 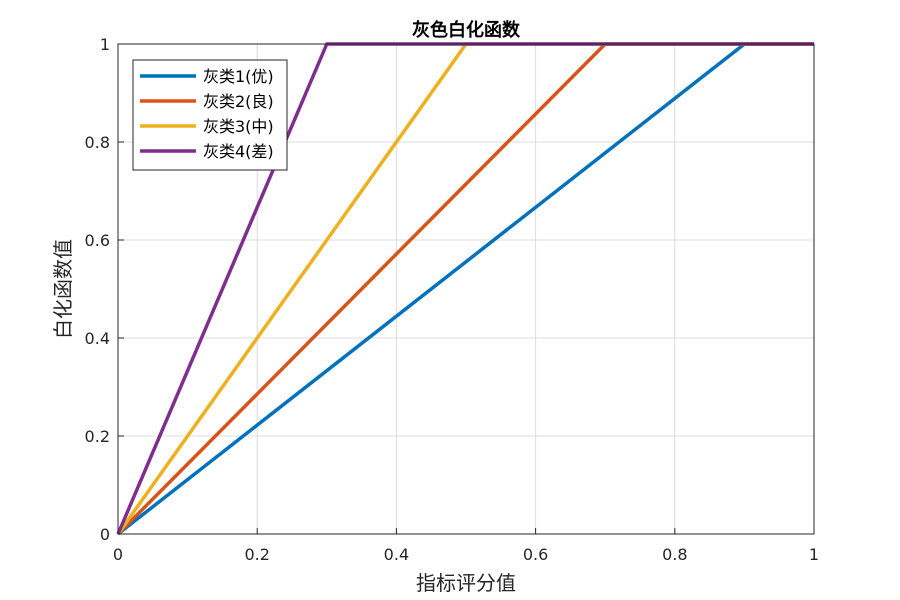 What do you see at coordinates (814, 554) in the screenshot?
I see `x-tick-label: 1` at bounding box center [814, 554].